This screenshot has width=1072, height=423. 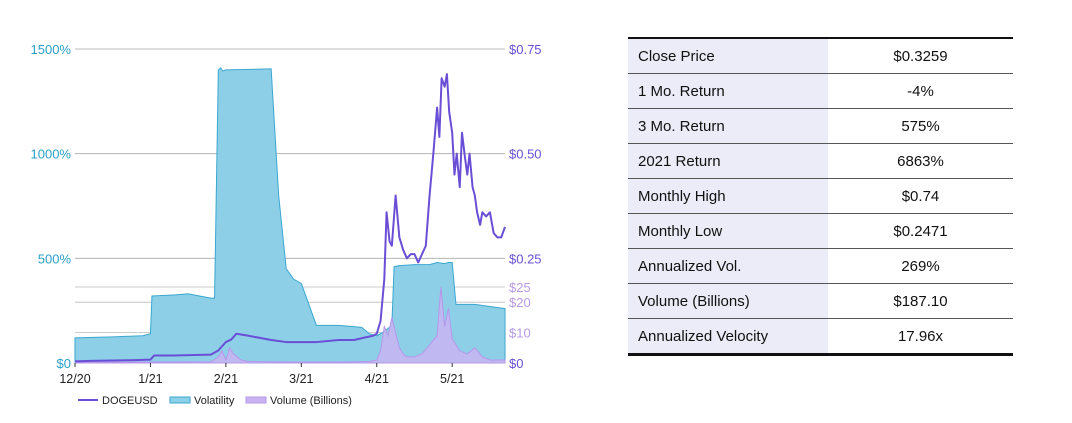 I want to click on volume-area, so click(x=290, y=325).